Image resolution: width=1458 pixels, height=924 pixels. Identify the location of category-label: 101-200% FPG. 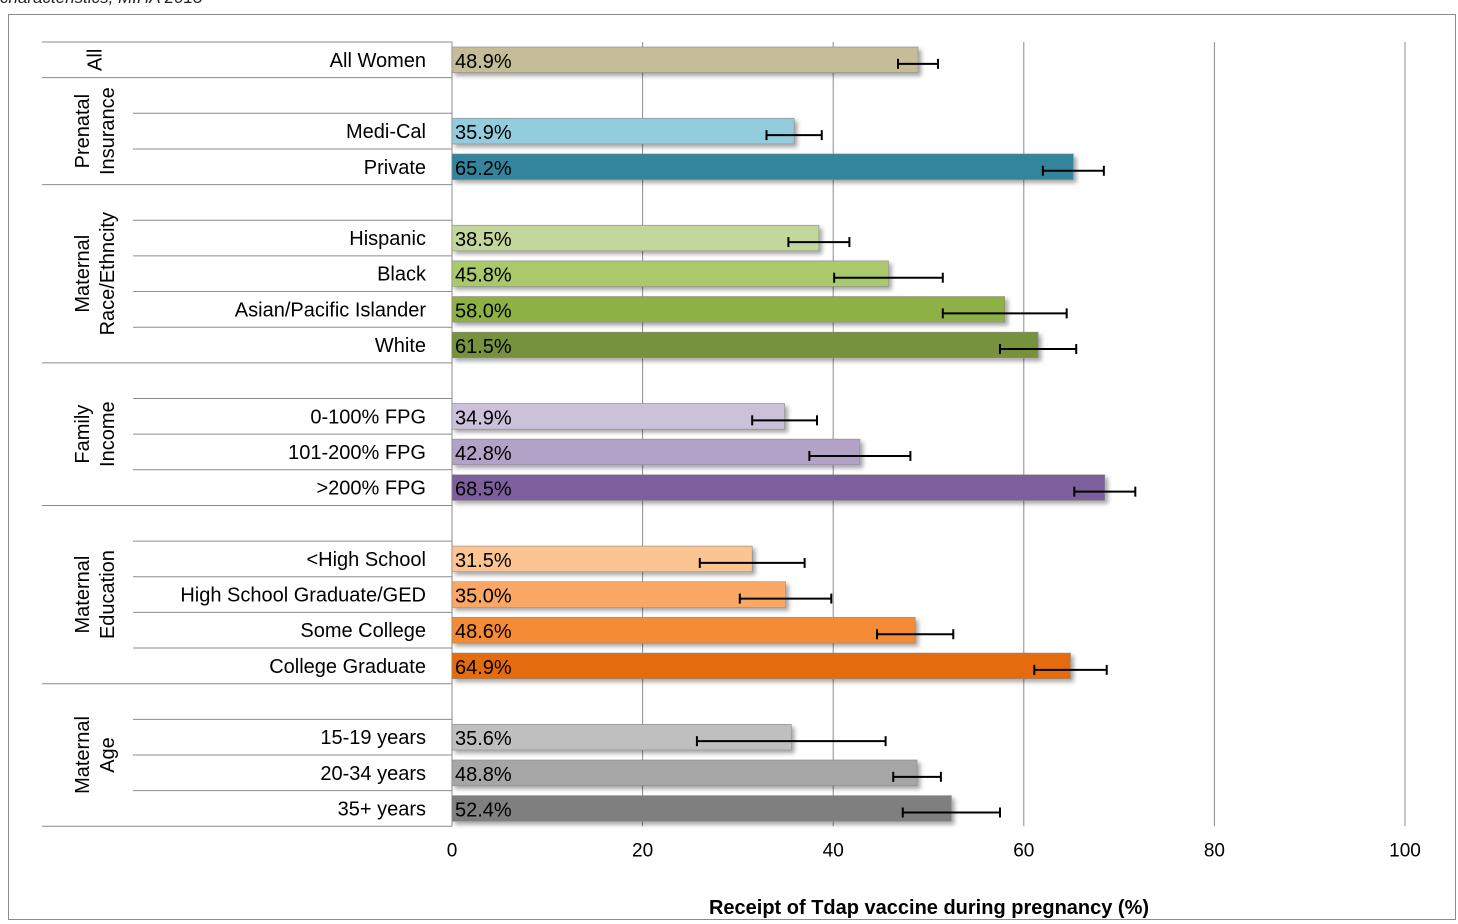
(357, 453).